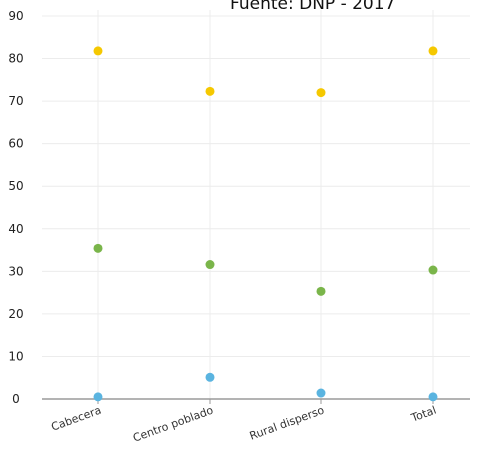 The image size is (478, 461). What do you see at coordinates (15, 16) in the screenshot?
I see `y-tick-label: 90` at bounding box center [15, 16].